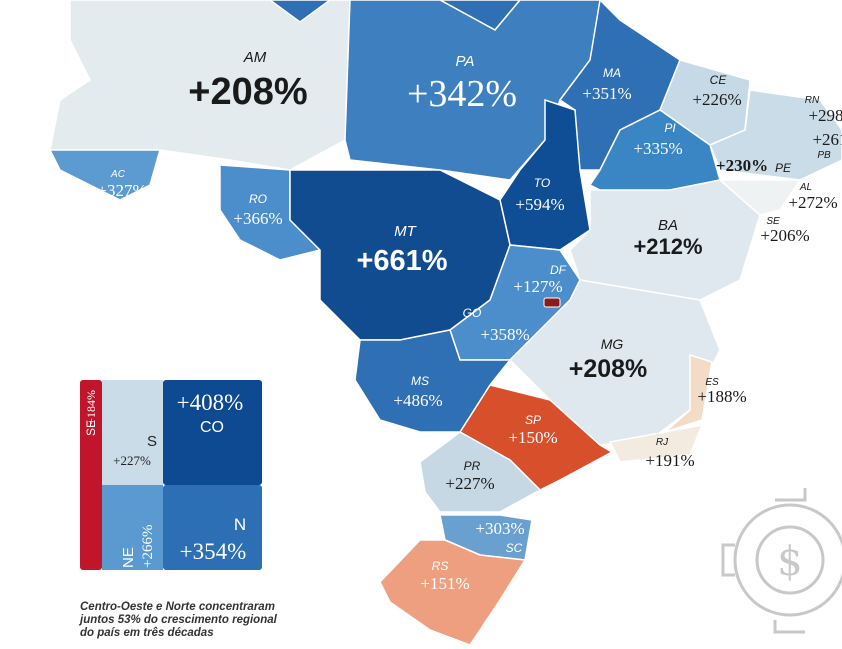 Image resolution: width=842 pixels, height=649 pixels. Describe the element at coordinates (533, 420) in the screenshot. I see `state-abbr: SP` at that location.